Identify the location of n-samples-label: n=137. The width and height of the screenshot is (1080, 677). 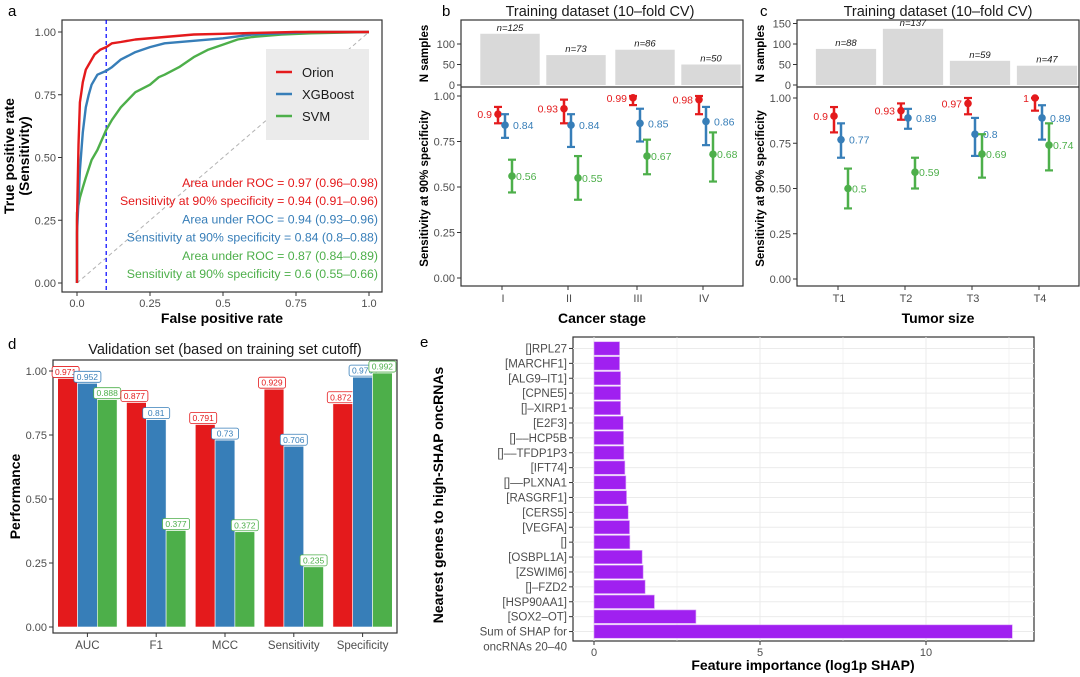
(913, 23).